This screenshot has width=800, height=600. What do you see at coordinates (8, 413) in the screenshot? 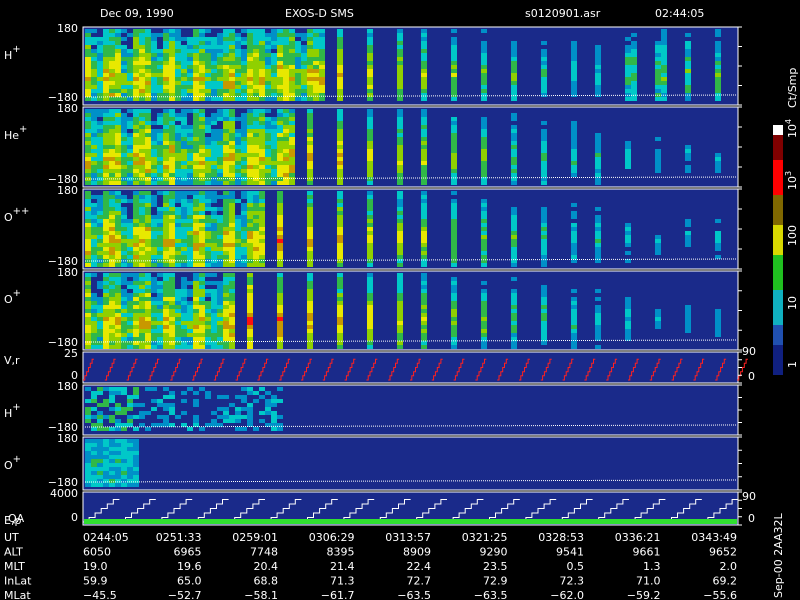
I see `label-text: H` at bounding box center [8, 413].